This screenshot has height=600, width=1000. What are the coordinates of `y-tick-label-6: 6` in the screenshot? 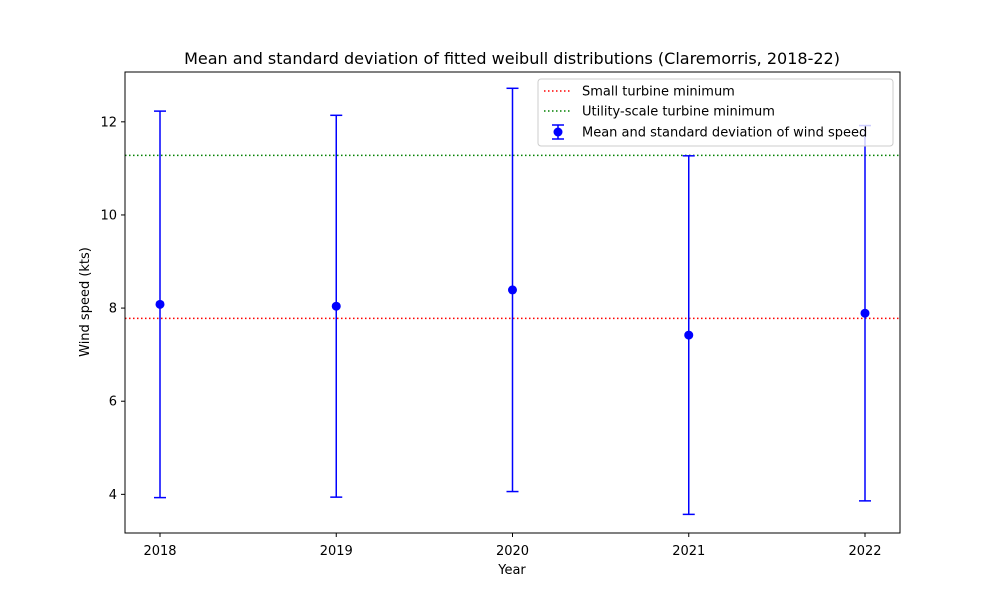 It's located at (113, 402).